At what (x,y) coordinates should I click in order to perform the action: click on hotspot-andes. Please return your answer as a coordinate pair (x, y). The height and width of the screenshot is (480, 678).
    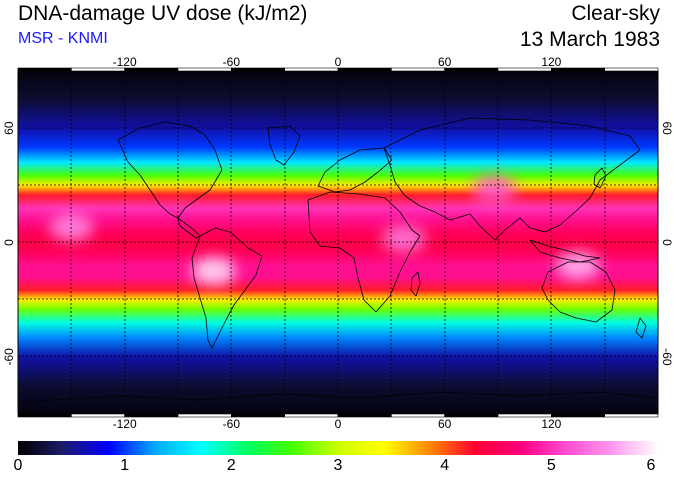
    Looking at the image, I should click on (213, 271).